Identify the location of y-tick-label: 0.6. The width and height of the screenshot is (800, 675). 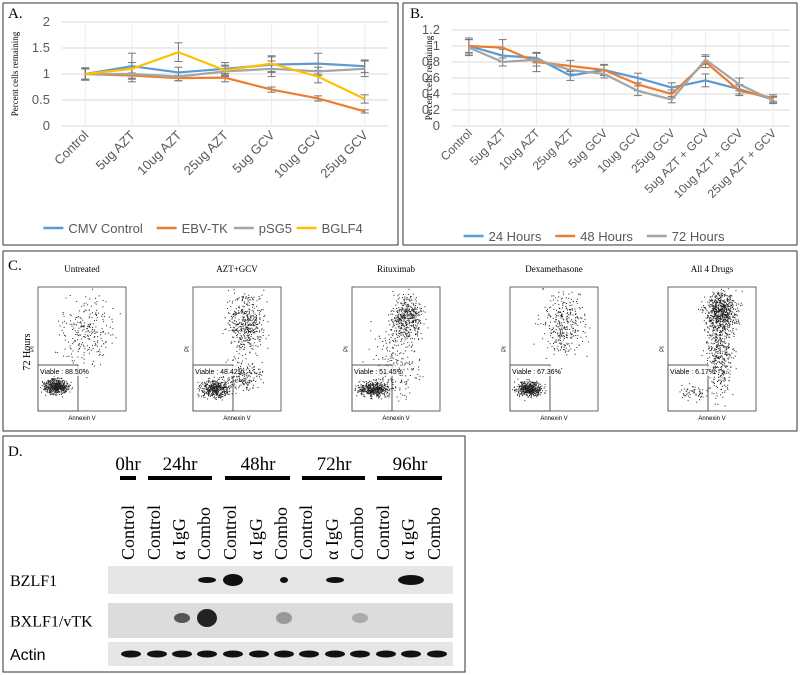
(431, 77).